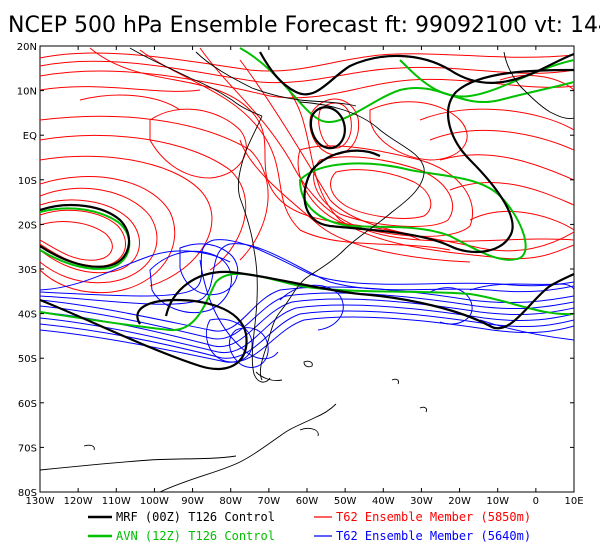 The height and width of the screenshot is (560, 600). What do you see at coordinates (78, 501) in the screenshot?
I see `longitude-label: 120W` at bounding box center [78, 501].